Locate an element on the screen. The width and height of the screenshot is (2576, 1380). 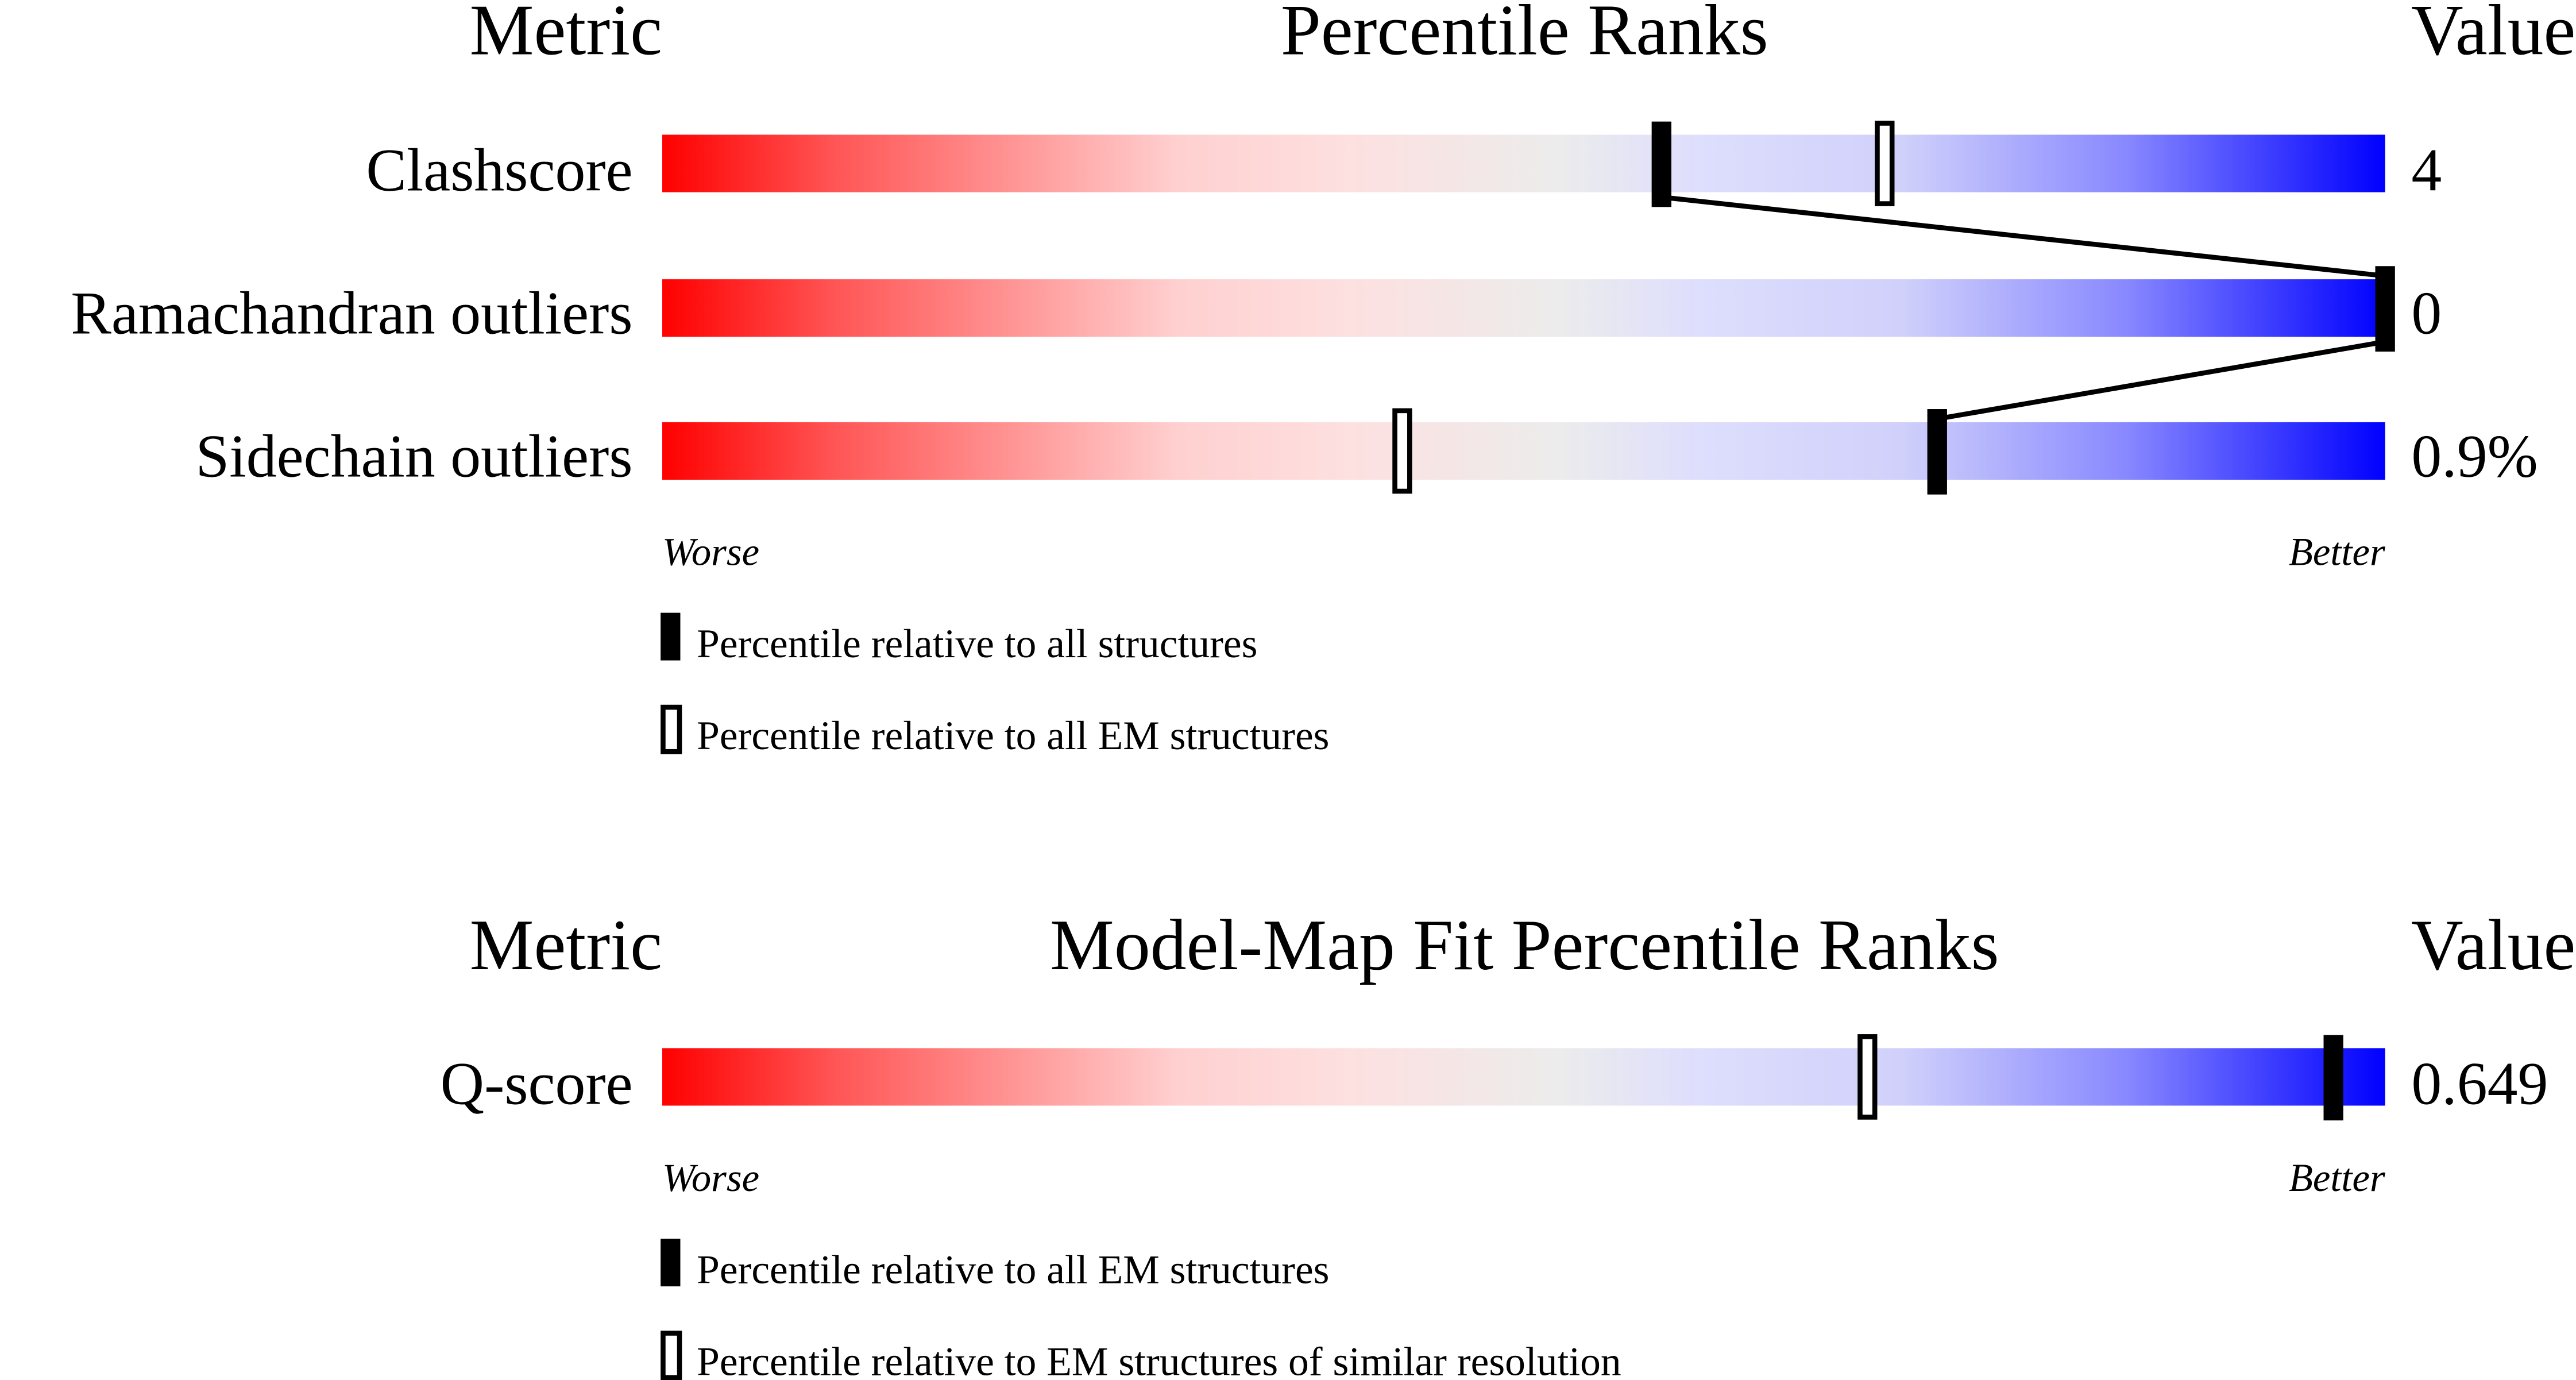
filled-marker-q-score is located at coordinates (2333, 1078).